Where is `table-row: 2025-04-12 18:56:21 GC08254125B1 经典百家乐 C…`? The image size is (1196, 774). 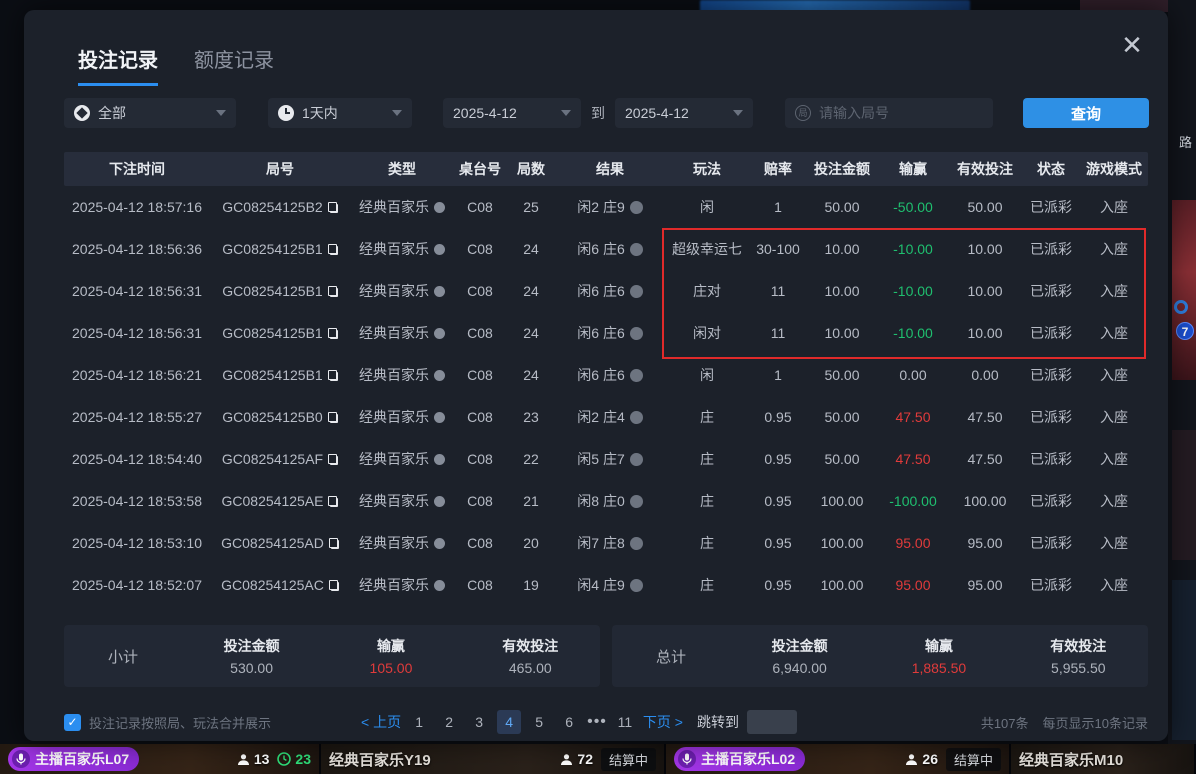
table-row: 2025-04-12 18:56:21 GC08254125B1 经典百家乐 C… is located at coordinates (606, 375).